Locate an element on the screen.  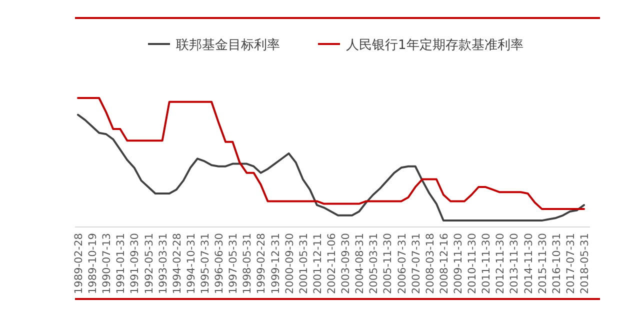
x-tick-label: 1999-02-28 is located at coordinates (262, 263).